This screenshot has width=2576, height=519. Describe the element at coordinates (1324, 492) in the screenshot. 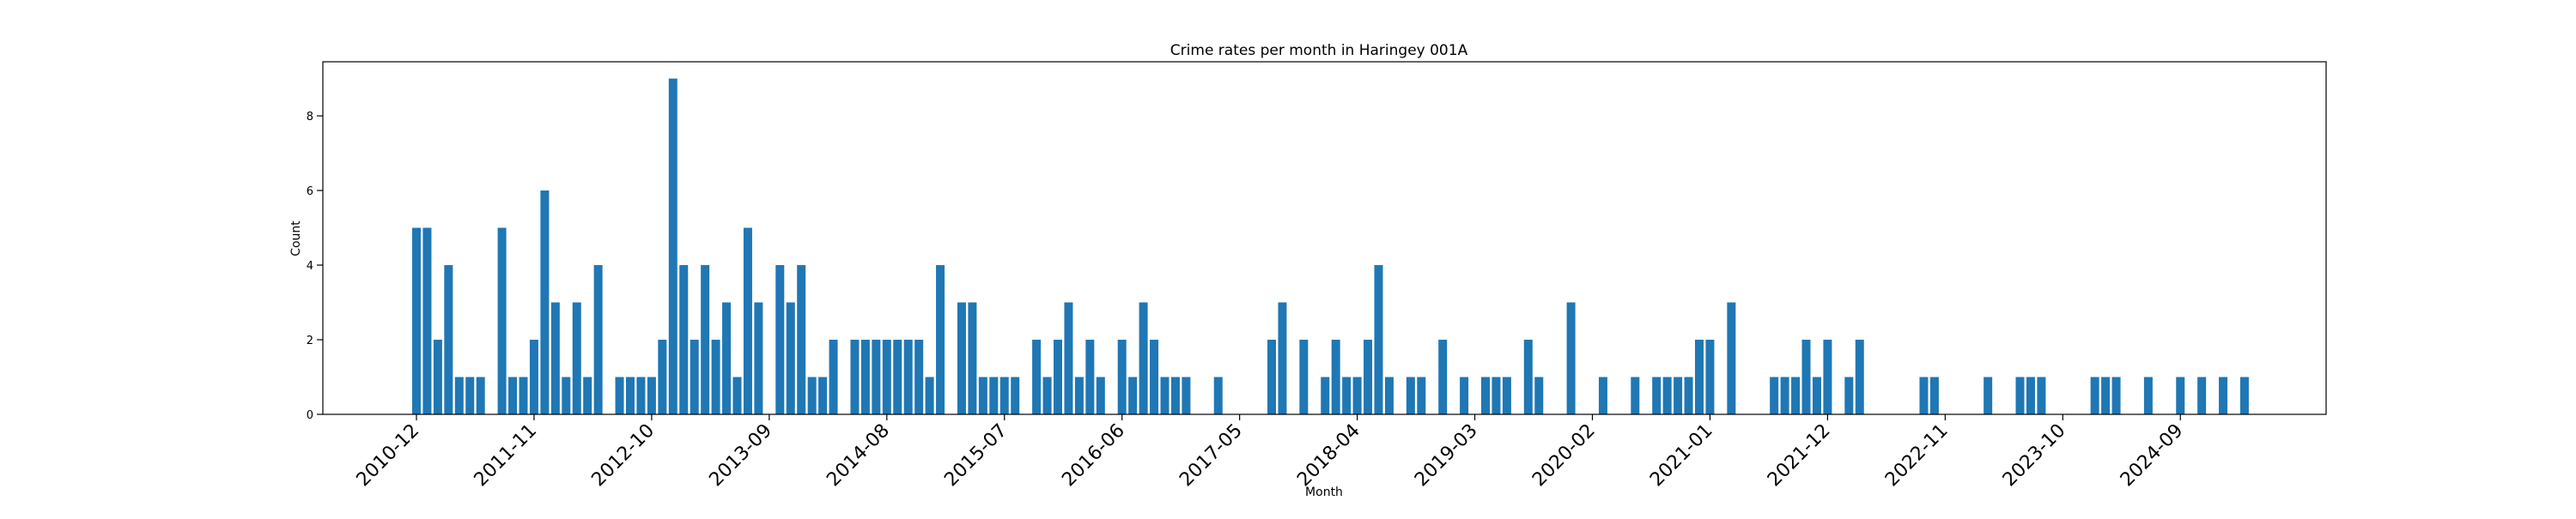

I see `x-axis-label: Month` at that location.